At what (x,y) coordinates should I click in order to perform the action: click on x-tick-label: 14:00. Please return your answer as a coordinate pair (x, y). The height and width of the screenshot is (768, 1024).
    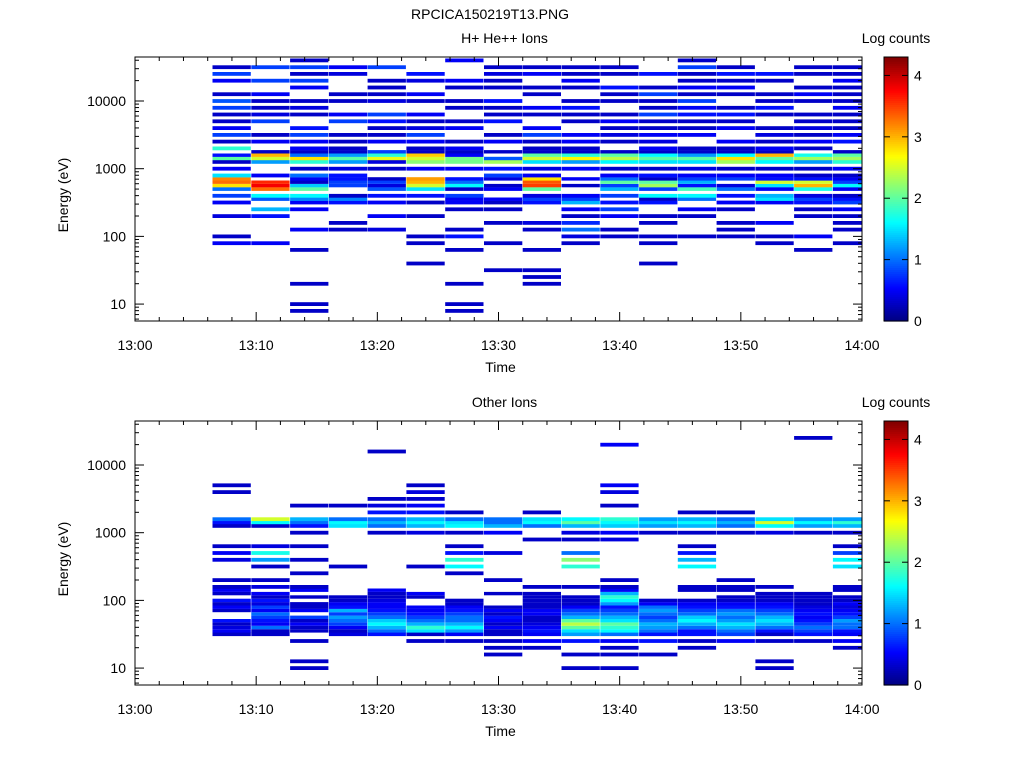
    Looking at the image, I should click on (861, 709).